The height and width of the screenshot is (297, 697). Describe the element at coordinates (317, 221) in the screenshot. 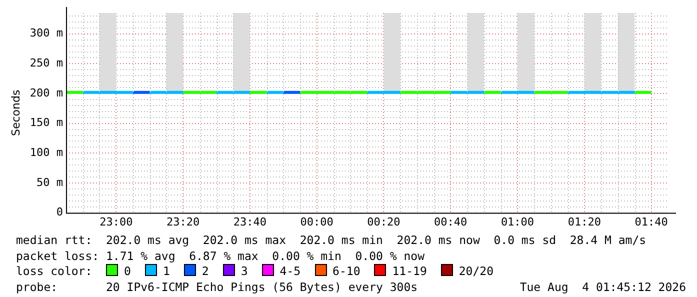

I see `x-tick-label: 00:00` at that location.